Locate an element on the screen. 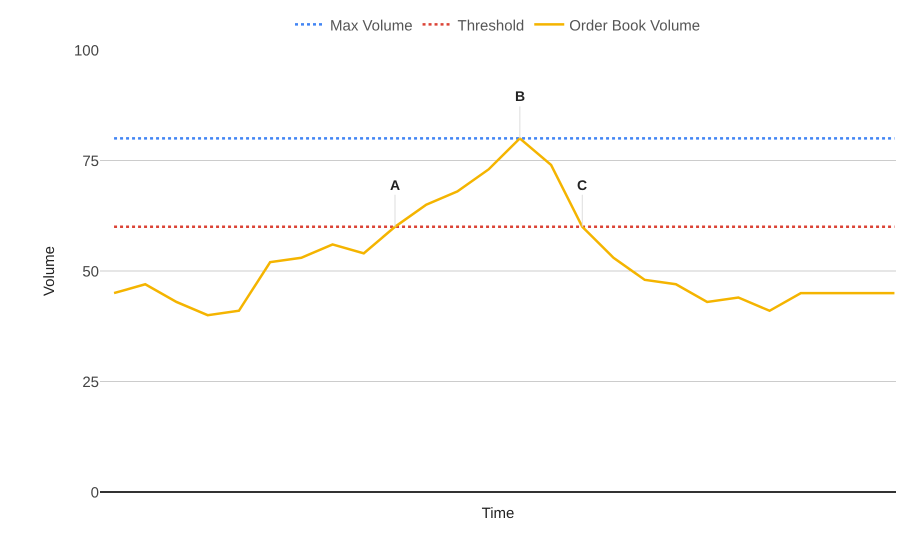  y-tick-label: 100 is located at coordinates (86, 51).